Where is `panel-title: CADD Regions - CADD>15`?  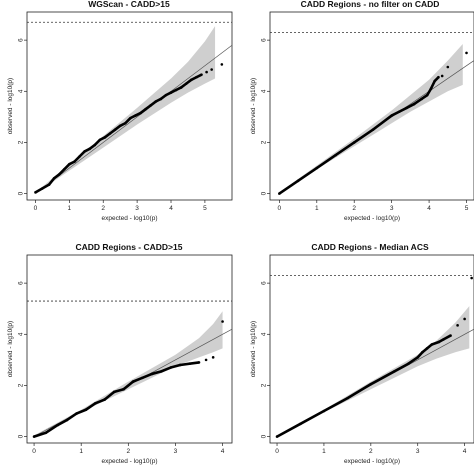
panel-title: CADD Regions - CADD>15 is located at coordinates (129, 247).